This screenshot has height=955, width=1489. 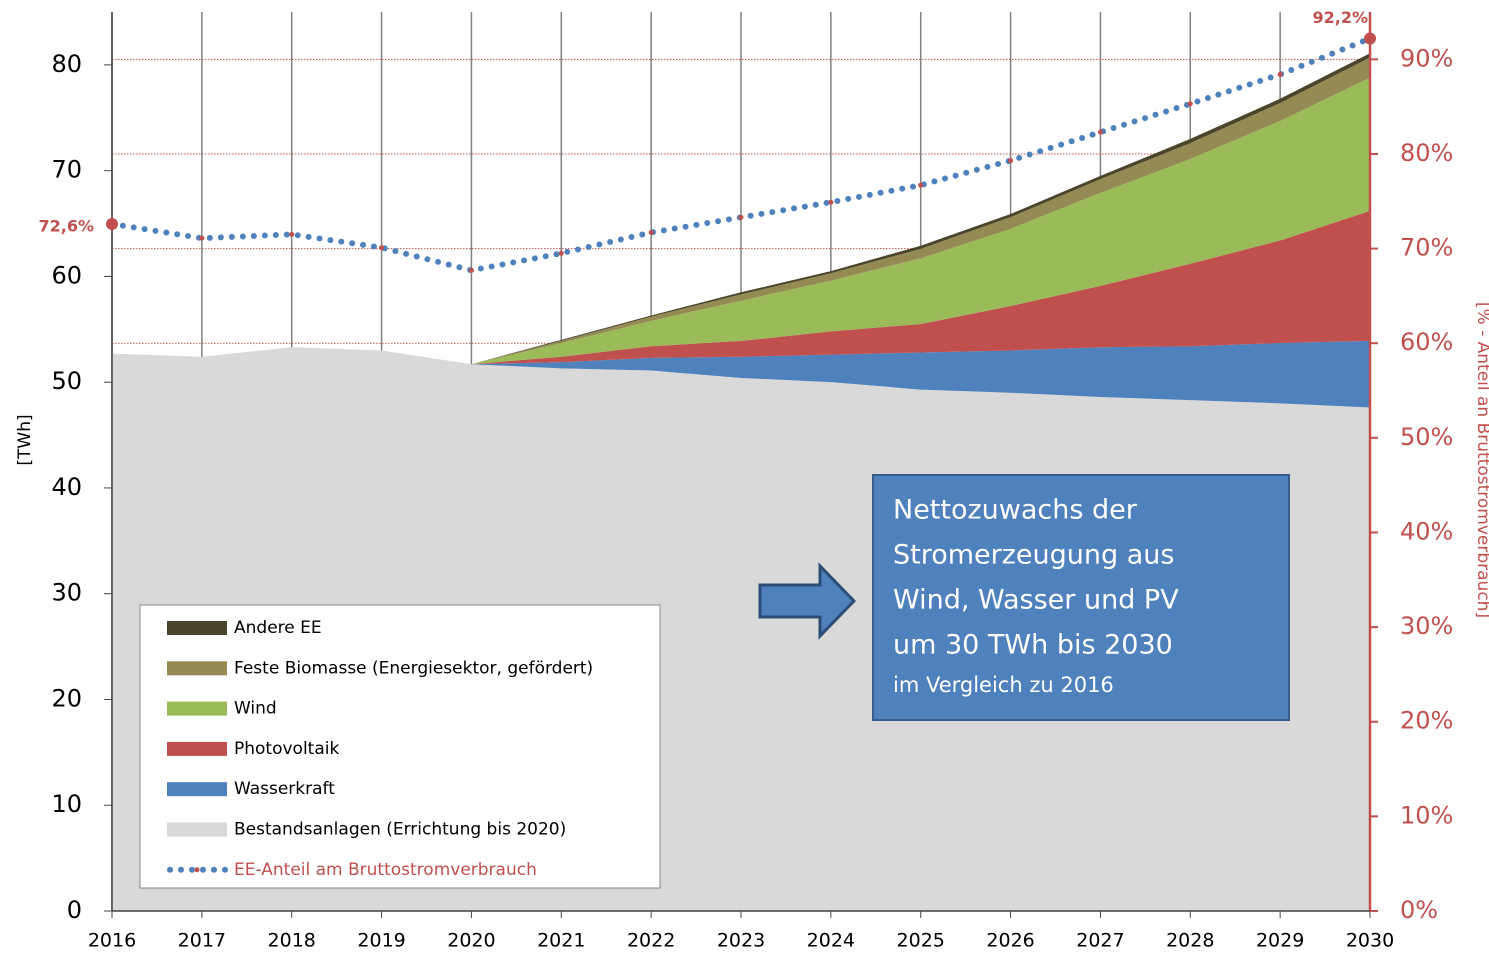 What do you see at coordinates (1481, 460) in the screenshot?
I see `y2-axis-title: [% - Anteil an Bruttostromverbrauch]` at bounding box center [1481, 460].